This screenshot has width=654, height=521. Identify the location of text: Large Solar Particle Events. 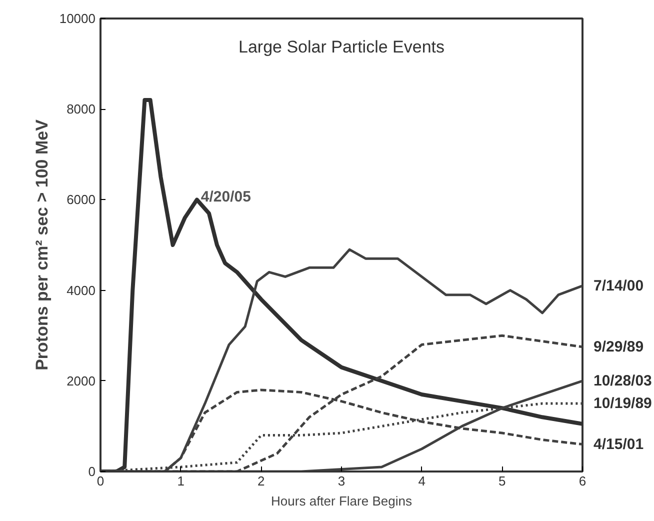
(341, 47).